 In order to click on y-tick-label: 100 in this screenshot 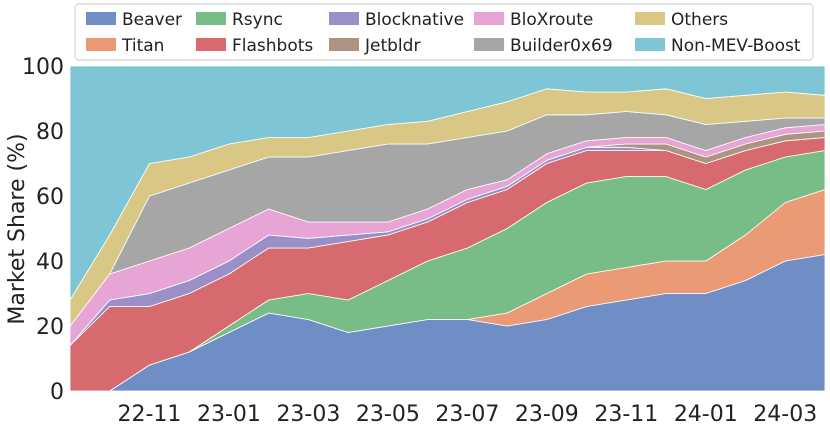, I will do `click(43, 67)`.